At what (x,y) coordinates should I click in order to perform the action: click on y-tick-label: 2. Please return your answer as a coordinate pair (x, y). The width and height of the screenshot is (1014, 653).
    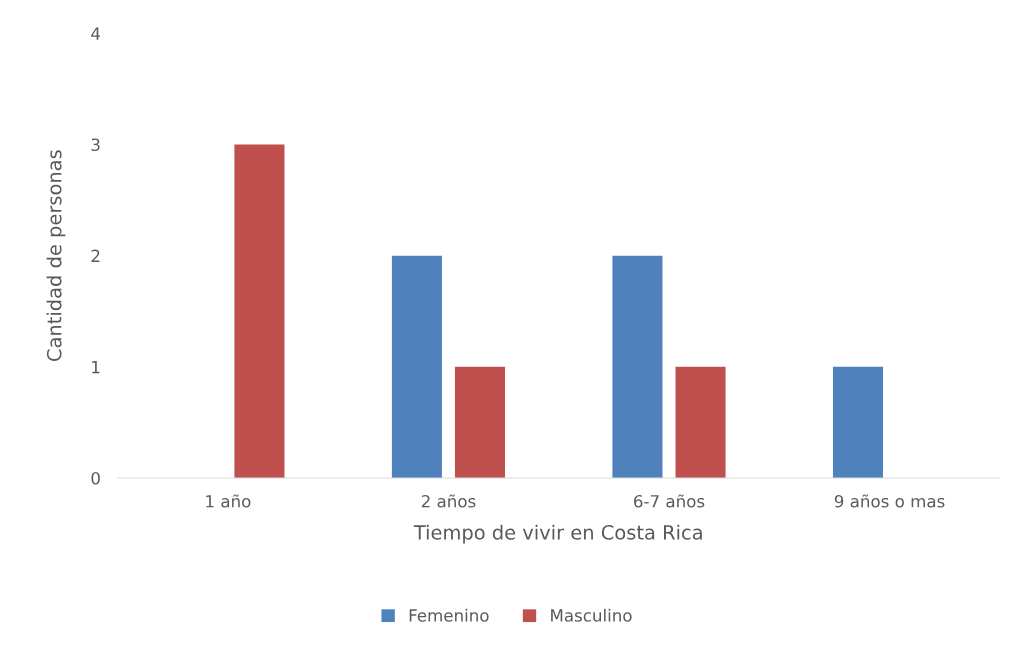
    Looking at the image, I should click on (95, 255).